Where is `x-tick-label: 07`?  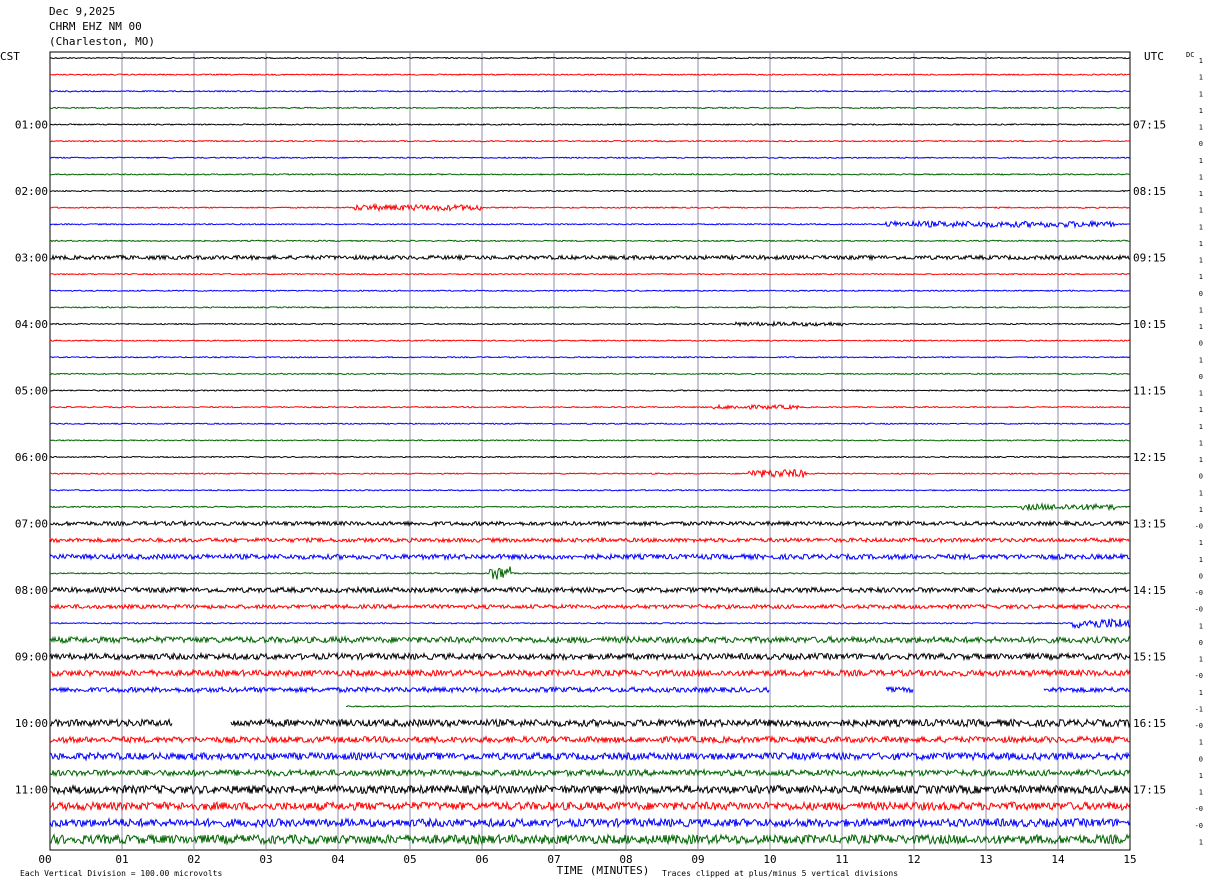 x-tick-label: 07 is located at coordinates (553, 859).